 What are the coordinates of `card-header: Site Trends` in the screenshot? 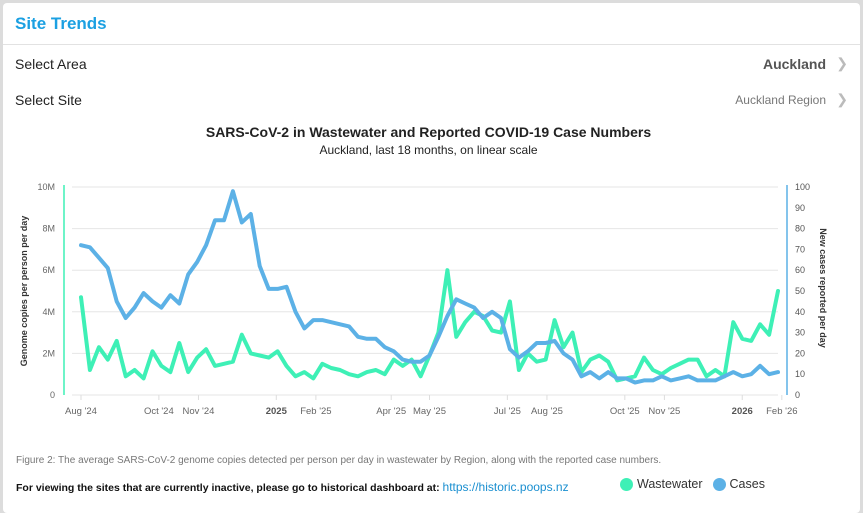 It's located at (431, 24).